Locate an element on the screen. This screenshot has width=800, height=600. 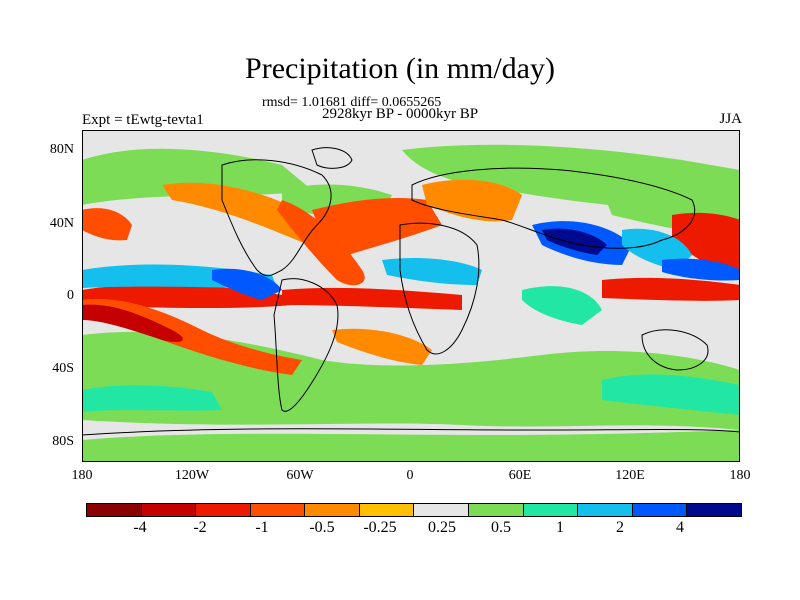
coast-north-america is located at coordinates (276, 218).